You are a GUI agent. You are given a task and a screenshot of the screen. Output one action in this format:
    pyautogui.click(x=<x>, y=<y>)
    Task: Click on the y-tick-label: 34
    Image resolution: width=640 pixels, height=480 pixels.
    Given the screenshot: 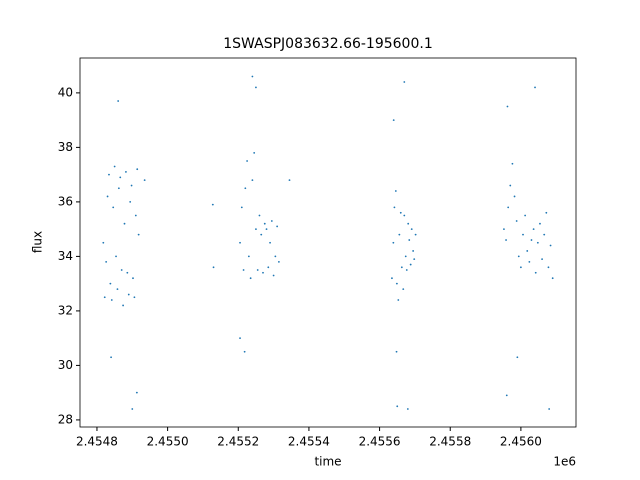 What is the action you would take?
    pyautogui.click(x=65, y=256)
    